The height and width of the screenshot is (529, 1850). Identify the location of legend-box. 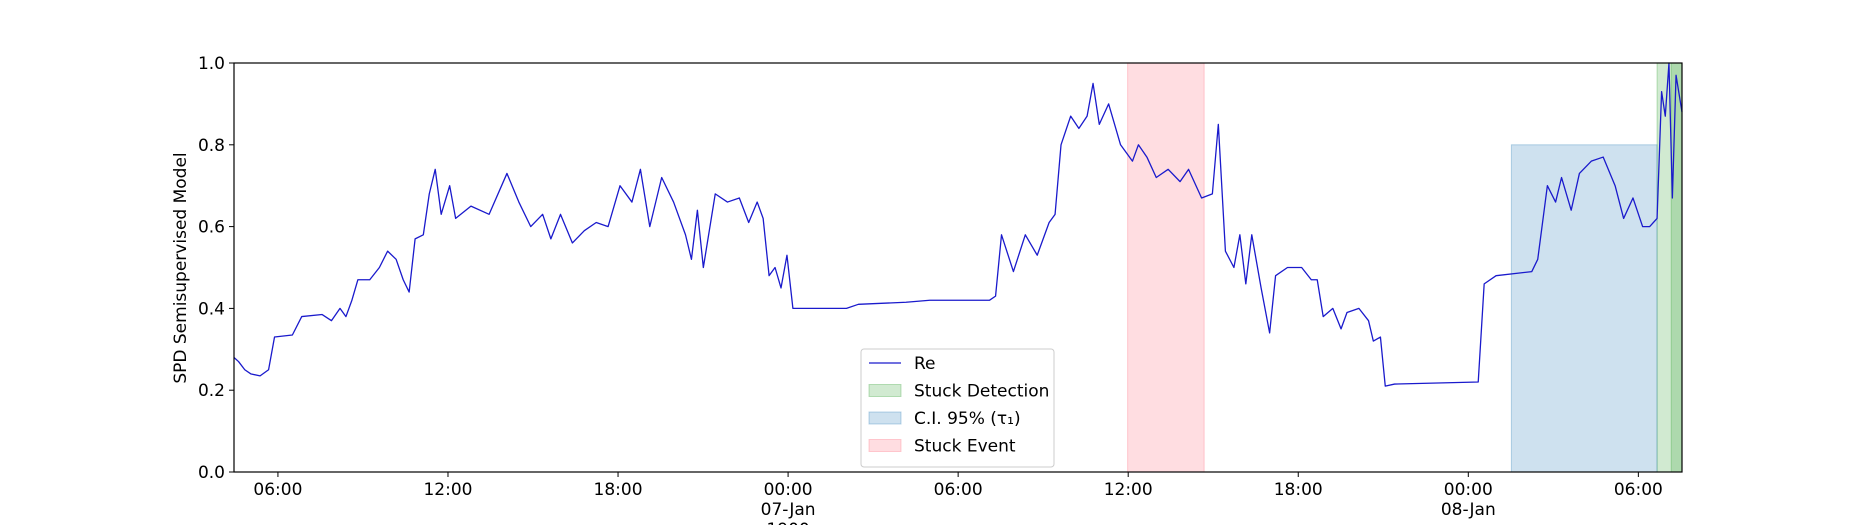
(957, 408).